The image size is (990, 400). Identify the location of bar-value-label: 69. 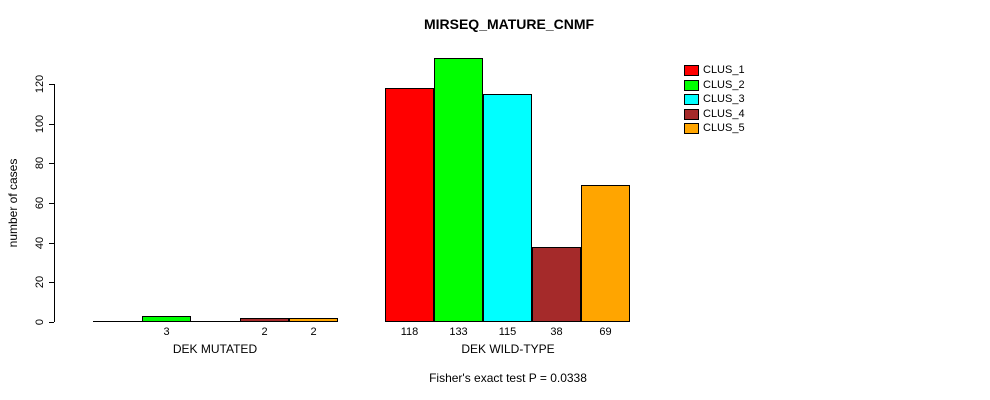
(605, 332).